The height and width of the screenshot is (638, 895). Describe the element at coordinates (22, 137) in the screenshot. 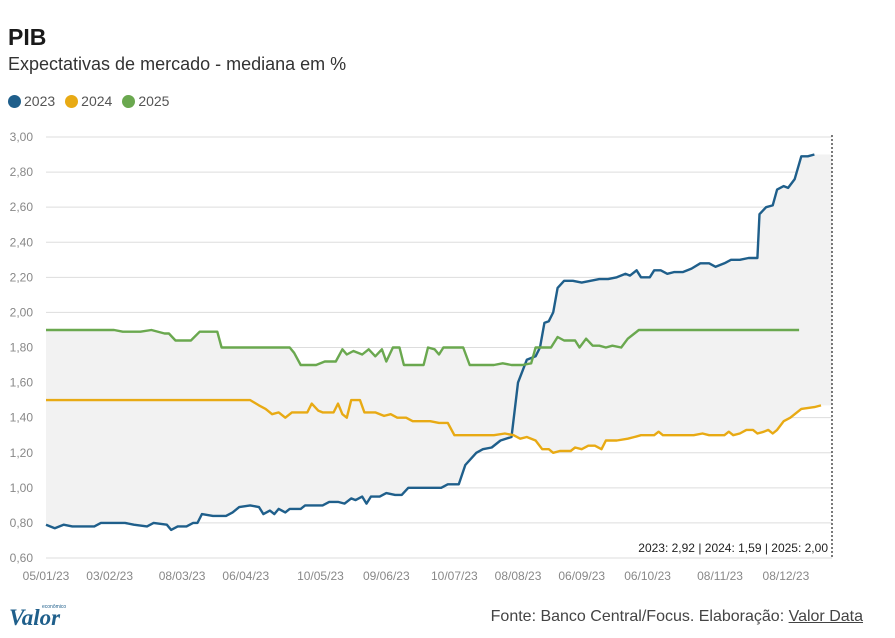

I see `y-tick-label: 3,00` at that location.